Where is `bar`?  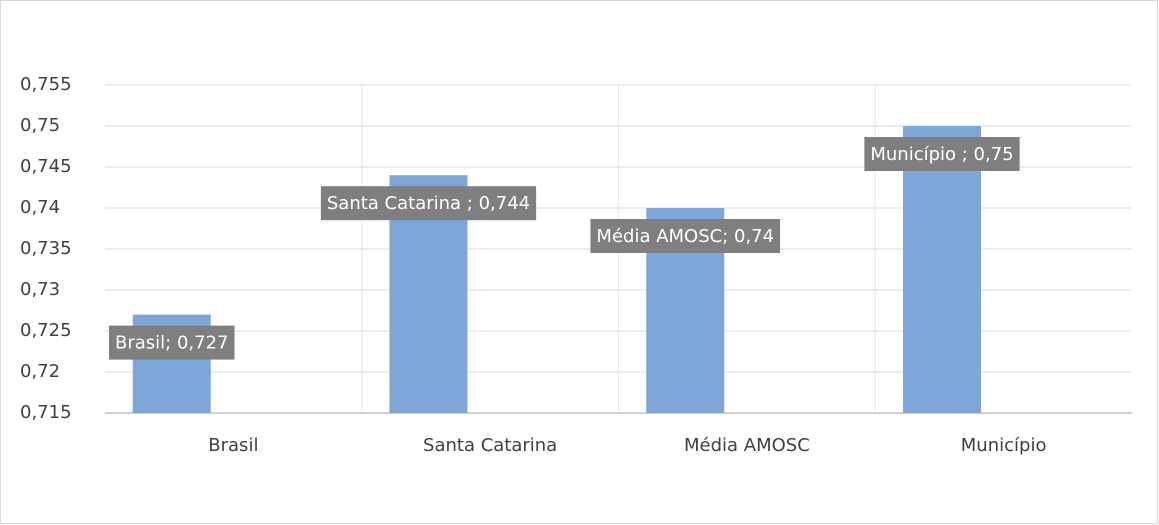 bar is located at coordinates (942, 269).